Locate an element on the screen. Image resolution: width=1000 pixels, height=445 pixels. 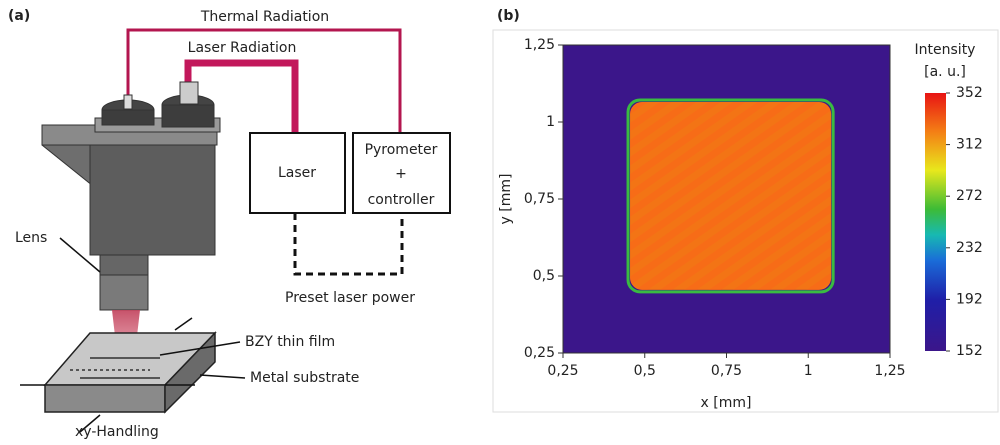
pyrometer-label: controller is located at coordinates (401, 200).